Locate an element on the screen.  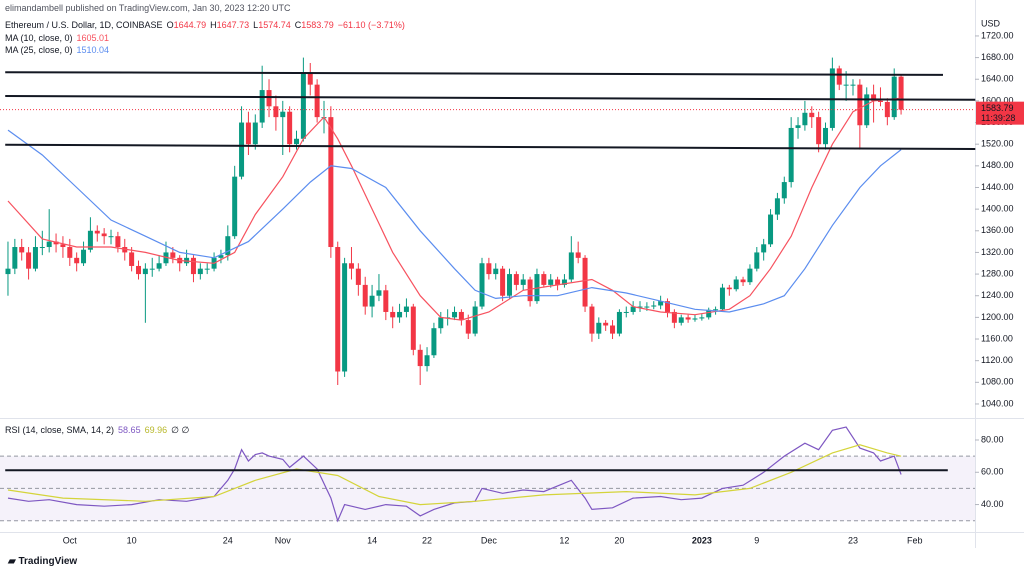
legend-value: 69.96 is located at coordinates (156, 430).